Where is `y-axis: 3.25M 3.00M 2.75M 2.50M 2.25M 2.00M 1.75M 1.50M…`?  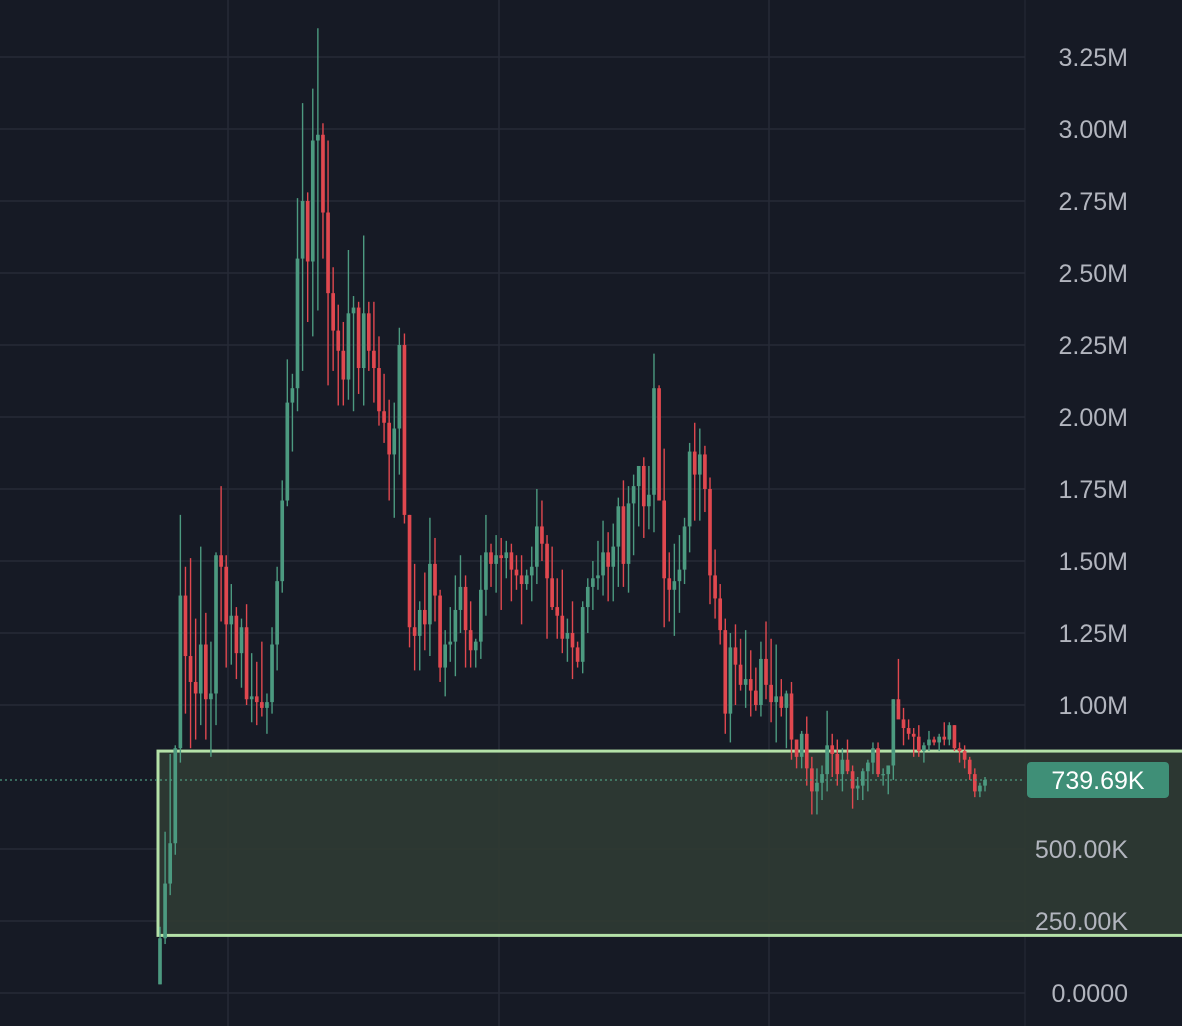
y-axis: 3.25M 3.00M 2.75M 2.50M 2.25M 2.00M 1.75M 1.50M… is located at coordinates (1081, 526).